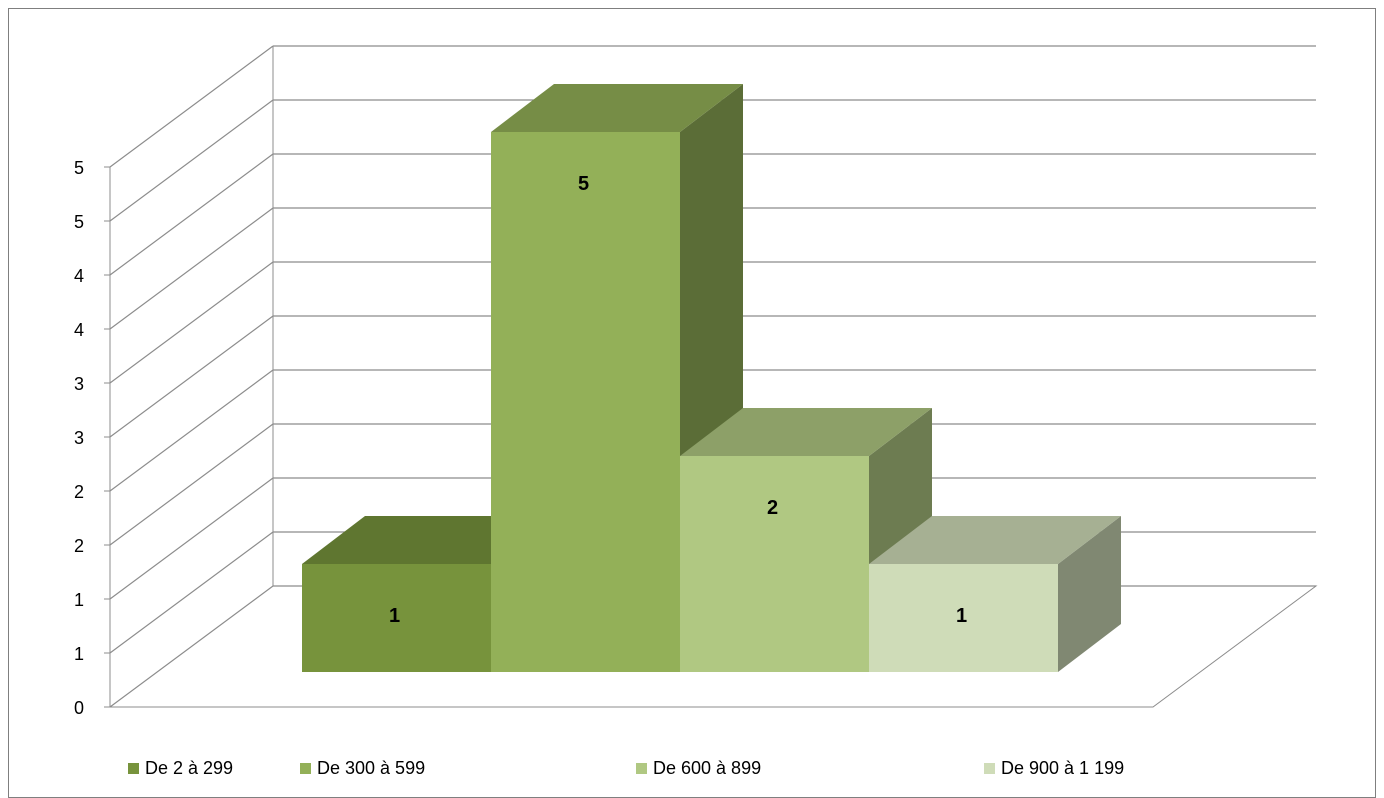 This screenshot has height=798, width=1384. Describe the element at coordinates (79, 708) in the screenshot. I see `y-tick-label: 0` at that location.